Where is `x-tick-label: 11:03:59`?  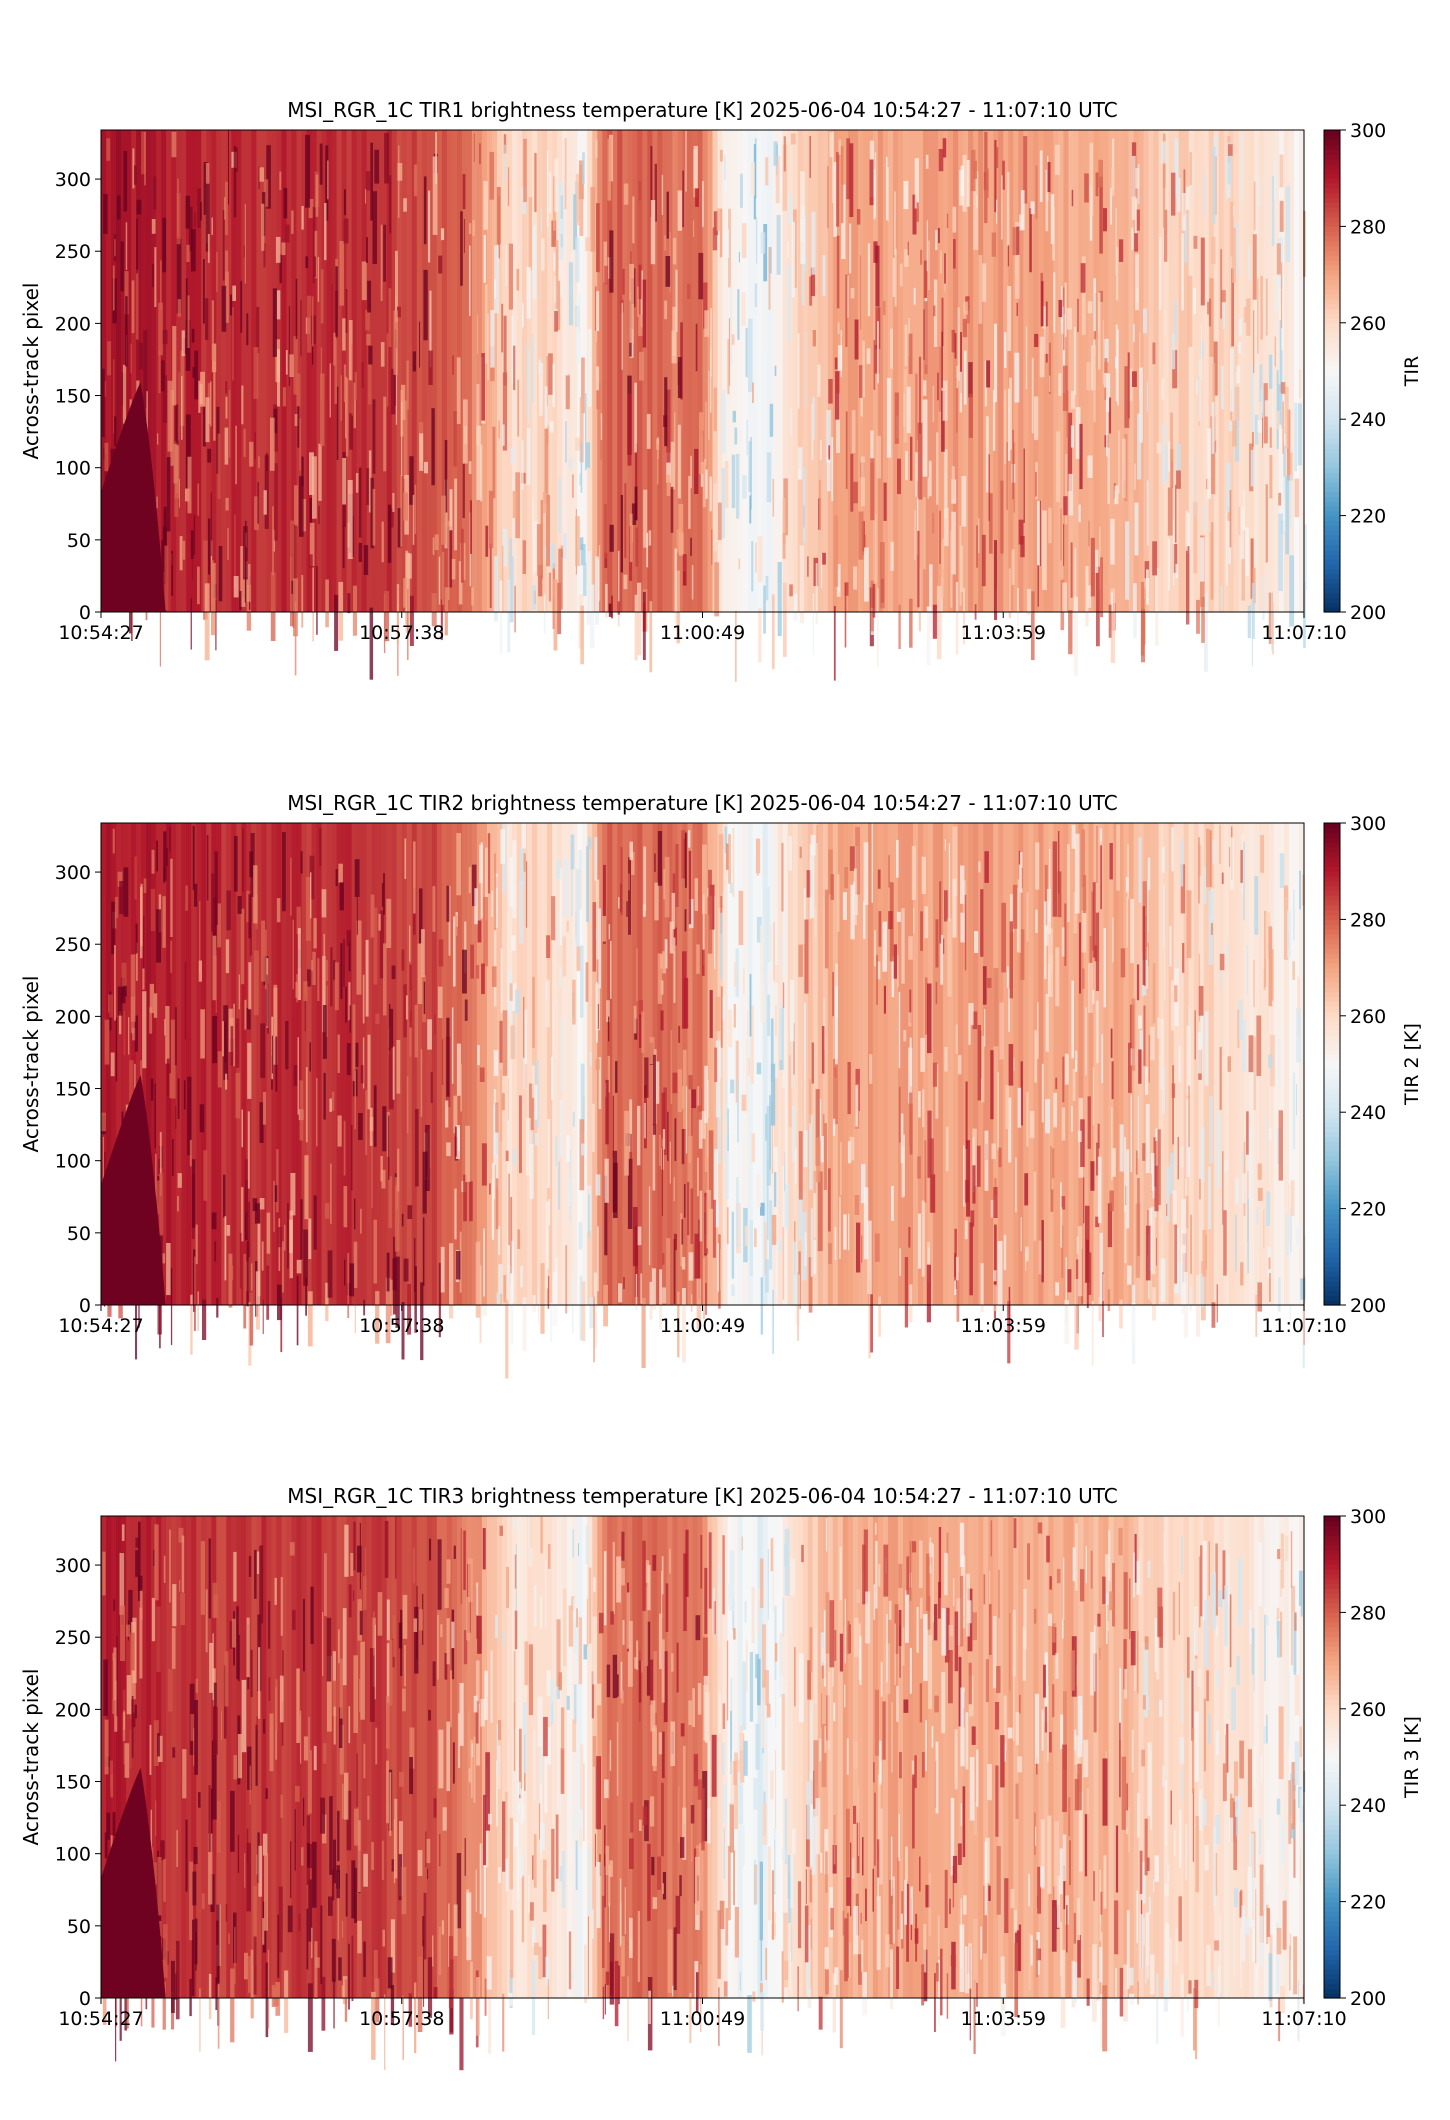
x-tick-label: 11:03:59 is located at coordinates (1003, 1326).